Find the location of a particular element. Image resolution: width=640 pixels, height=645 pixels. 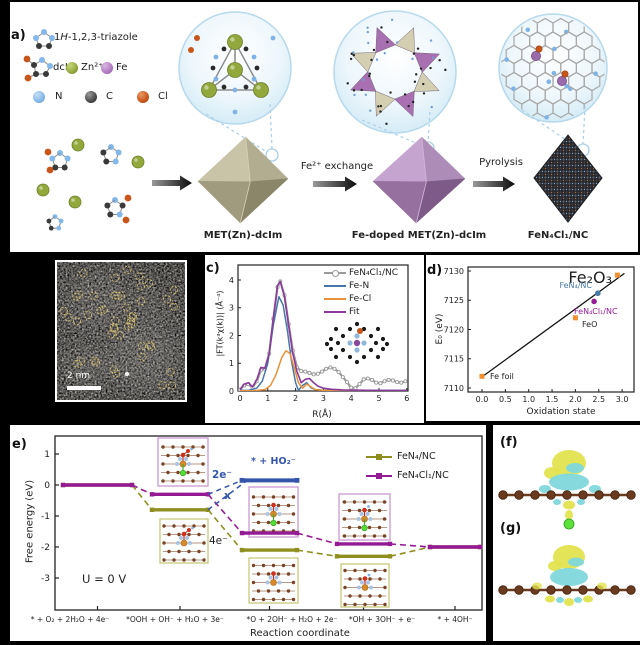

tick-label: 4 is located at coordinates (351, 398).